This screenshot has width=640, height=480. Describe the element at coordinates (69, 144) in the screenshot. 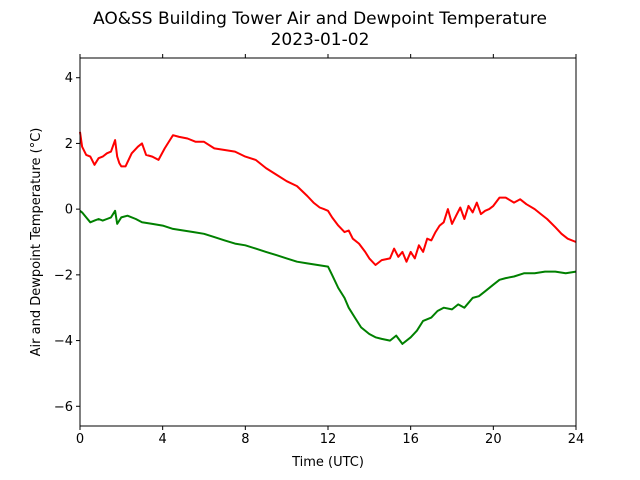

I see `y-tick-label: 2` at that location.